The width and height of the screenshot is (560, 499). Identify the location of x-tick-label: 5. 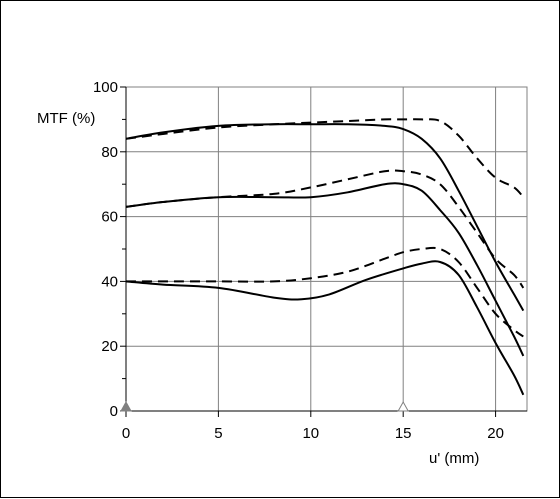
(218, 433).